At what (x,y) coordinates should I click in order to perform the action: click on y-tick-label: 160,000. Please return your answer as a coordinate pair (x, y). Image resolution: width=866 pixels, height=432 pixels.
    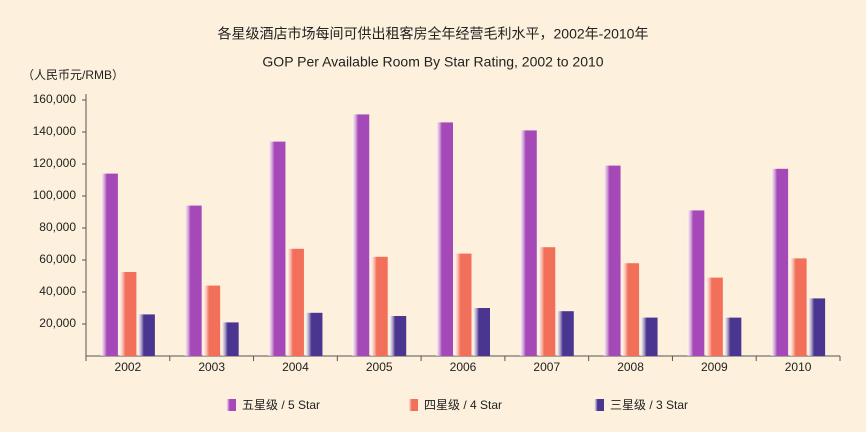
    Looking at the image, I should click on (55, 99).